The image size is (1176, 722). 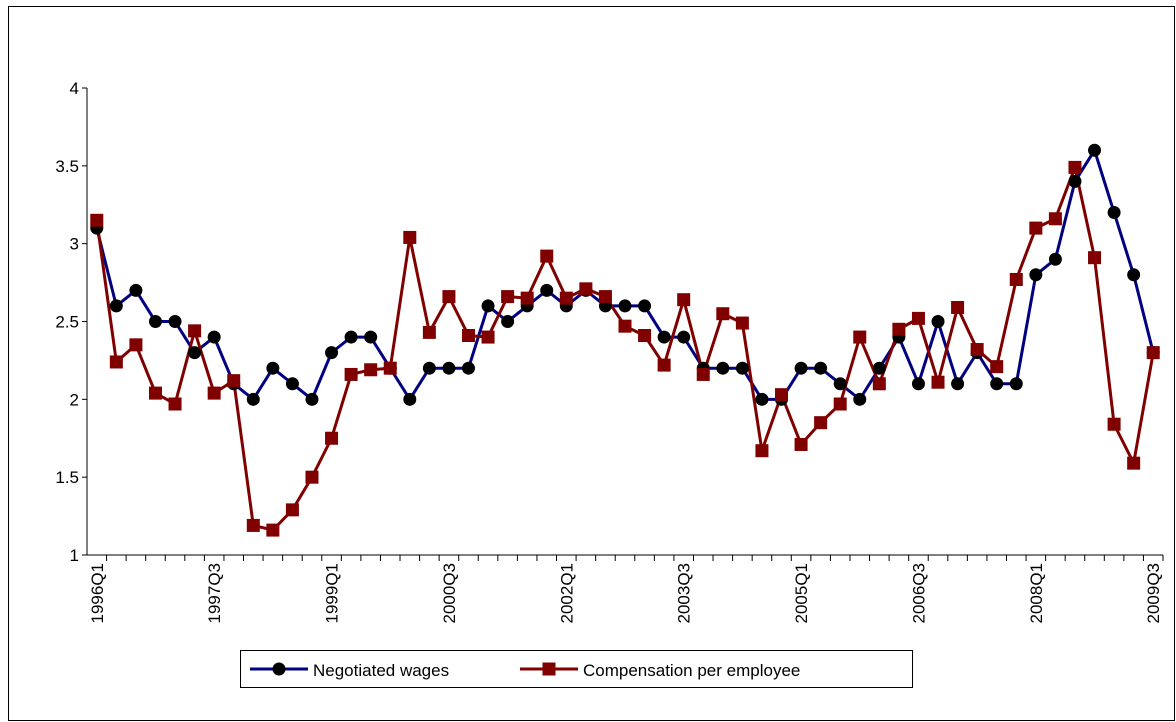 I want to click on x-tick-label: 2006Q3, so click(x=918, y=593).